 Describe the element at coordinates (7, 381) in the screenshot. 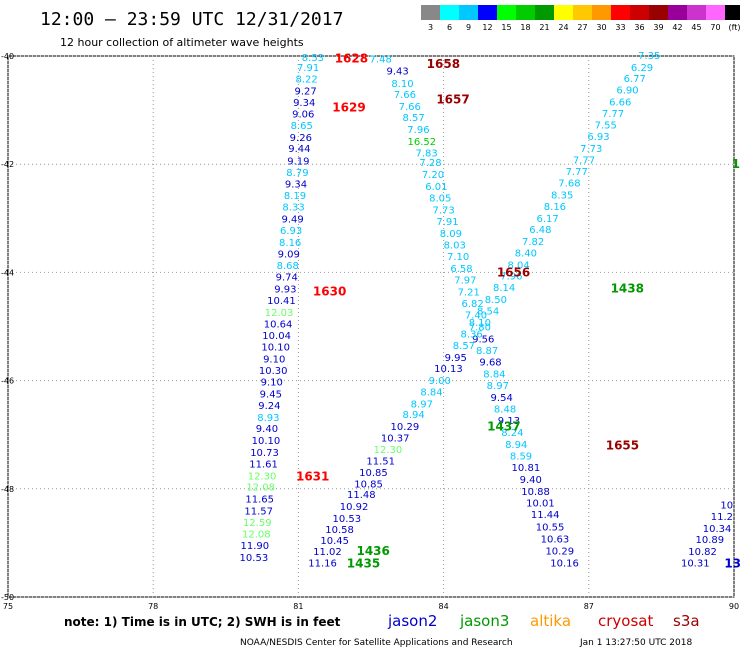

I see `y-tick-label: -46` at that location.